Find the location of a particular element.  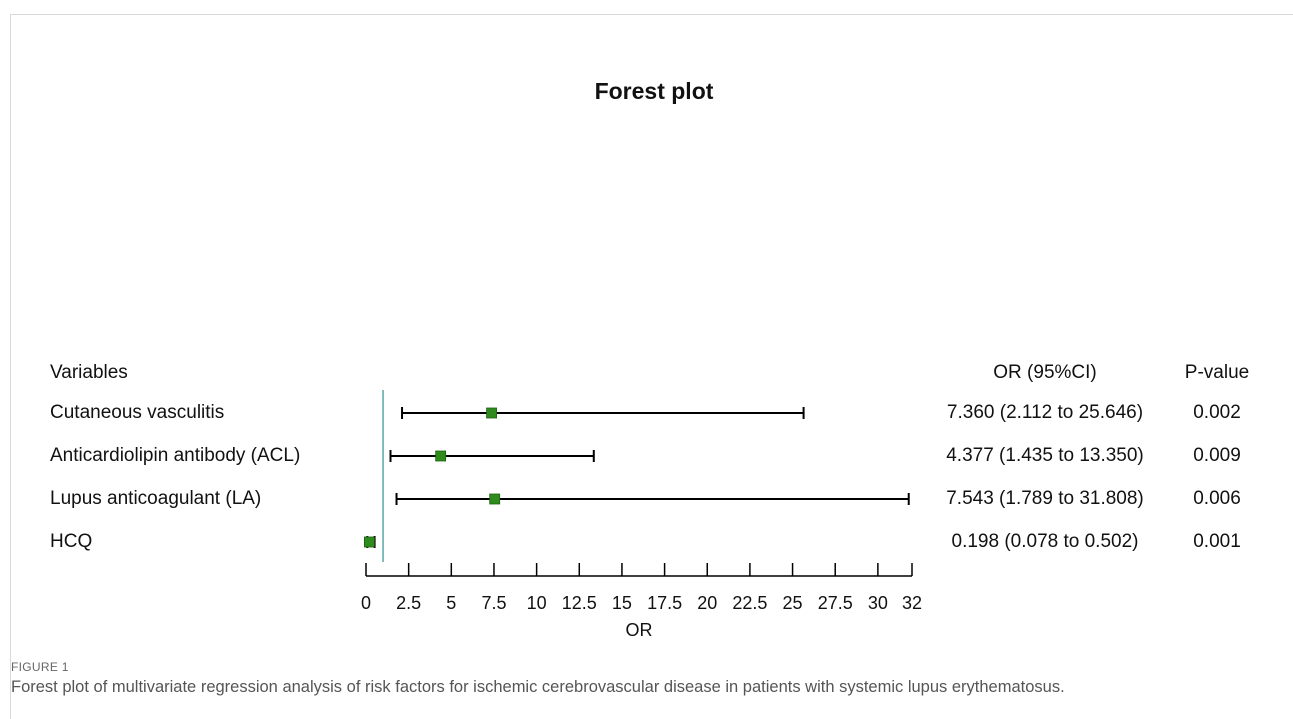

x-tick-label: 0 is located at coordinates (366, 603).